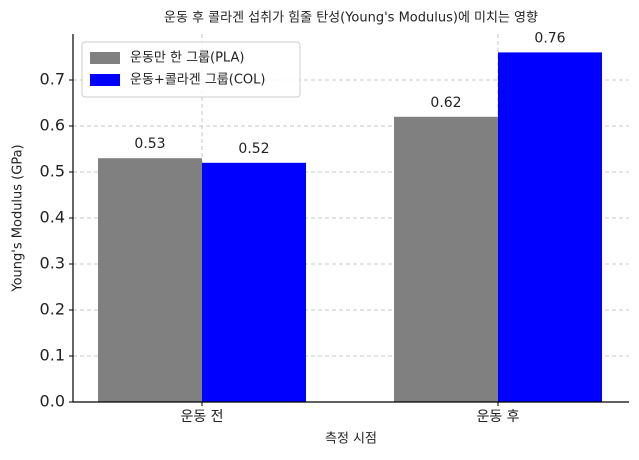  What do you see at coordinates (253, 149) in the screenshot?
I see `value-label: 0.52` at bounding box center [253, 149].